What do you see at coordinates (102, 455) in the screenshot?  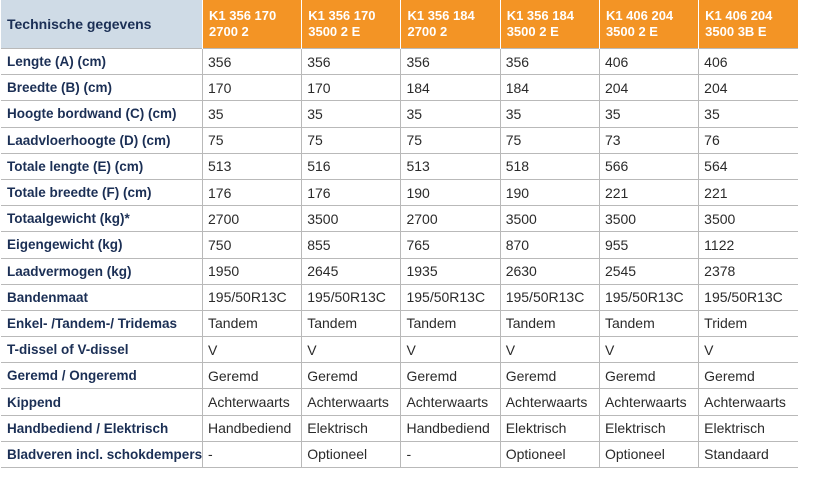 I see `row-label: Bladveren incl. schokdempers` at bounding box center [102, 455].